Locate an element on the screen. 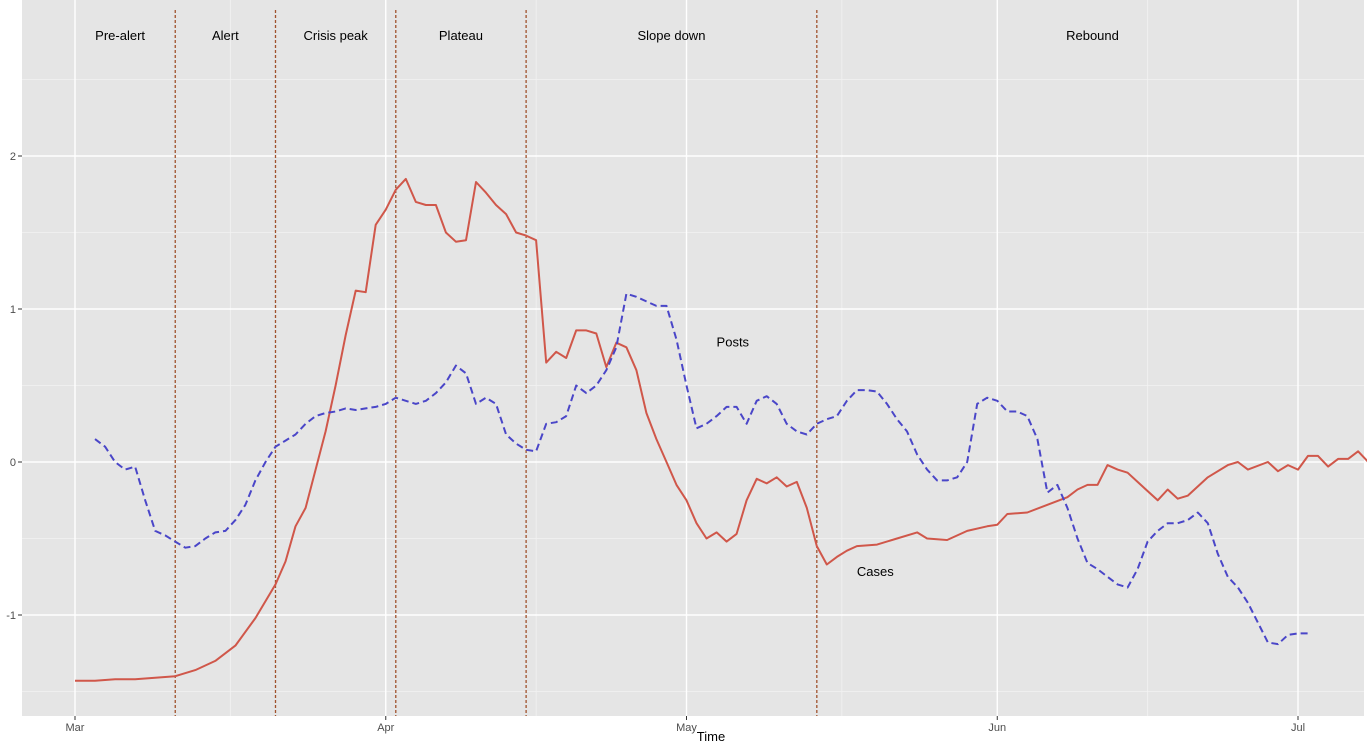  phase-label: Crisis peak is located at coordinates (335, 35).